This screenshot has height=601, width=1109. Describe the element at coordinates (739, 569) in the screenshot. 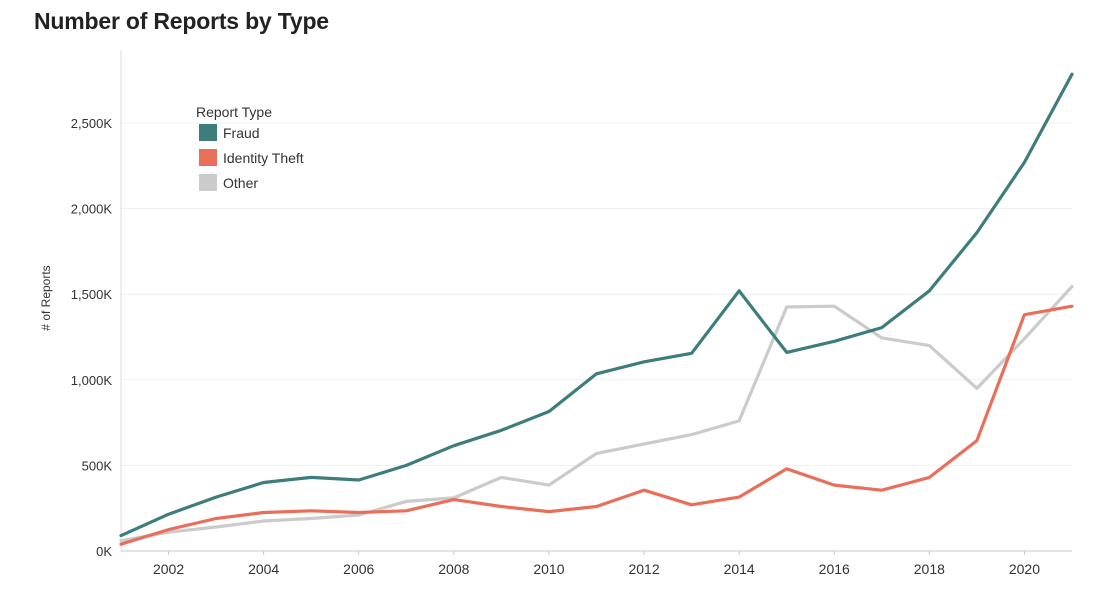

I see `x-tick-label: 2014` at that location.